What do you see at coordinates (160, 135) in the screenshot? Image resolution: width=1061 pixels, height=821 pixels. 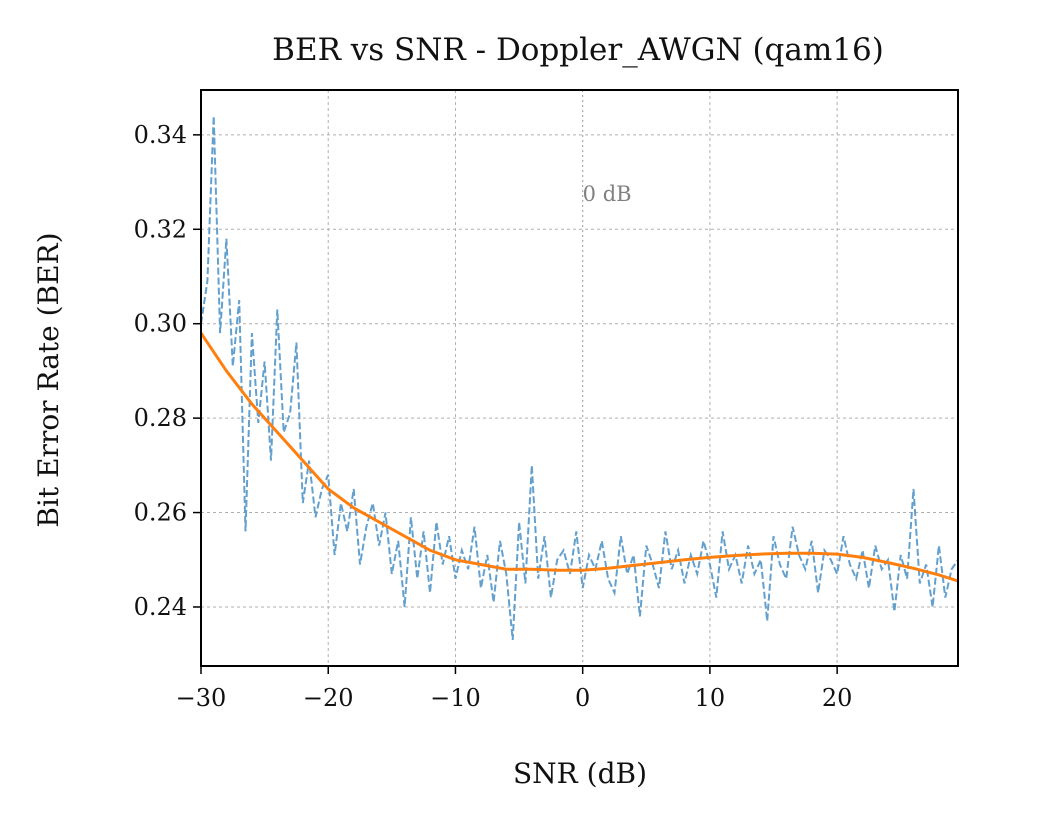 I see `y-tick-label: 0.34` at bounding box center [160, 135].